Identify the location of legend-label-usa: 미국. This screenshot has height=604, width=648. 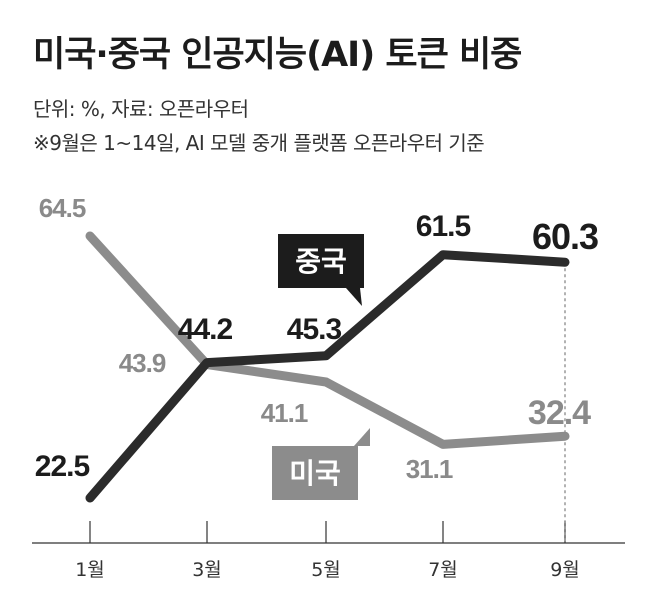
(315, 473).